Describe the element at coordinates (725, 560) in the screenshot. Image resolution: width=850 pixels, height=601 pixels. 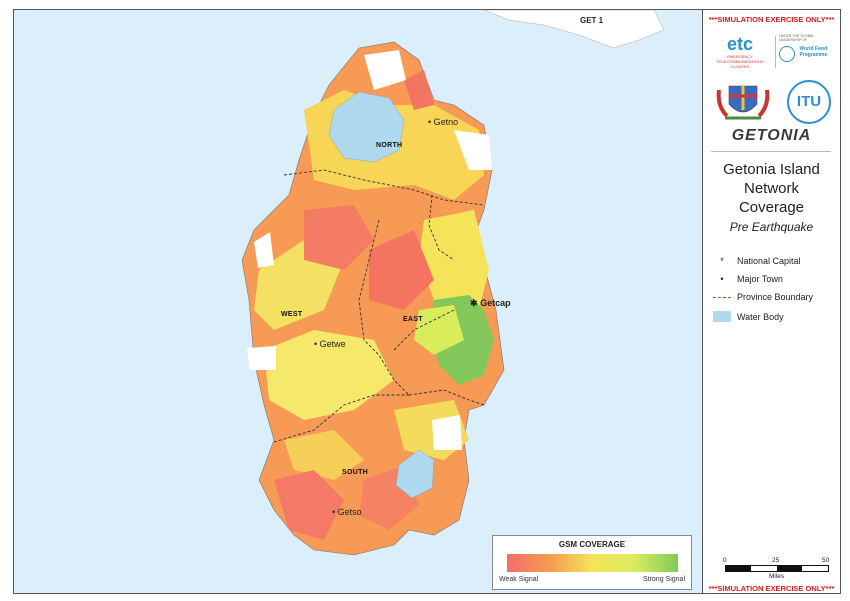
I see `scale-tick-0: 0` at that location.